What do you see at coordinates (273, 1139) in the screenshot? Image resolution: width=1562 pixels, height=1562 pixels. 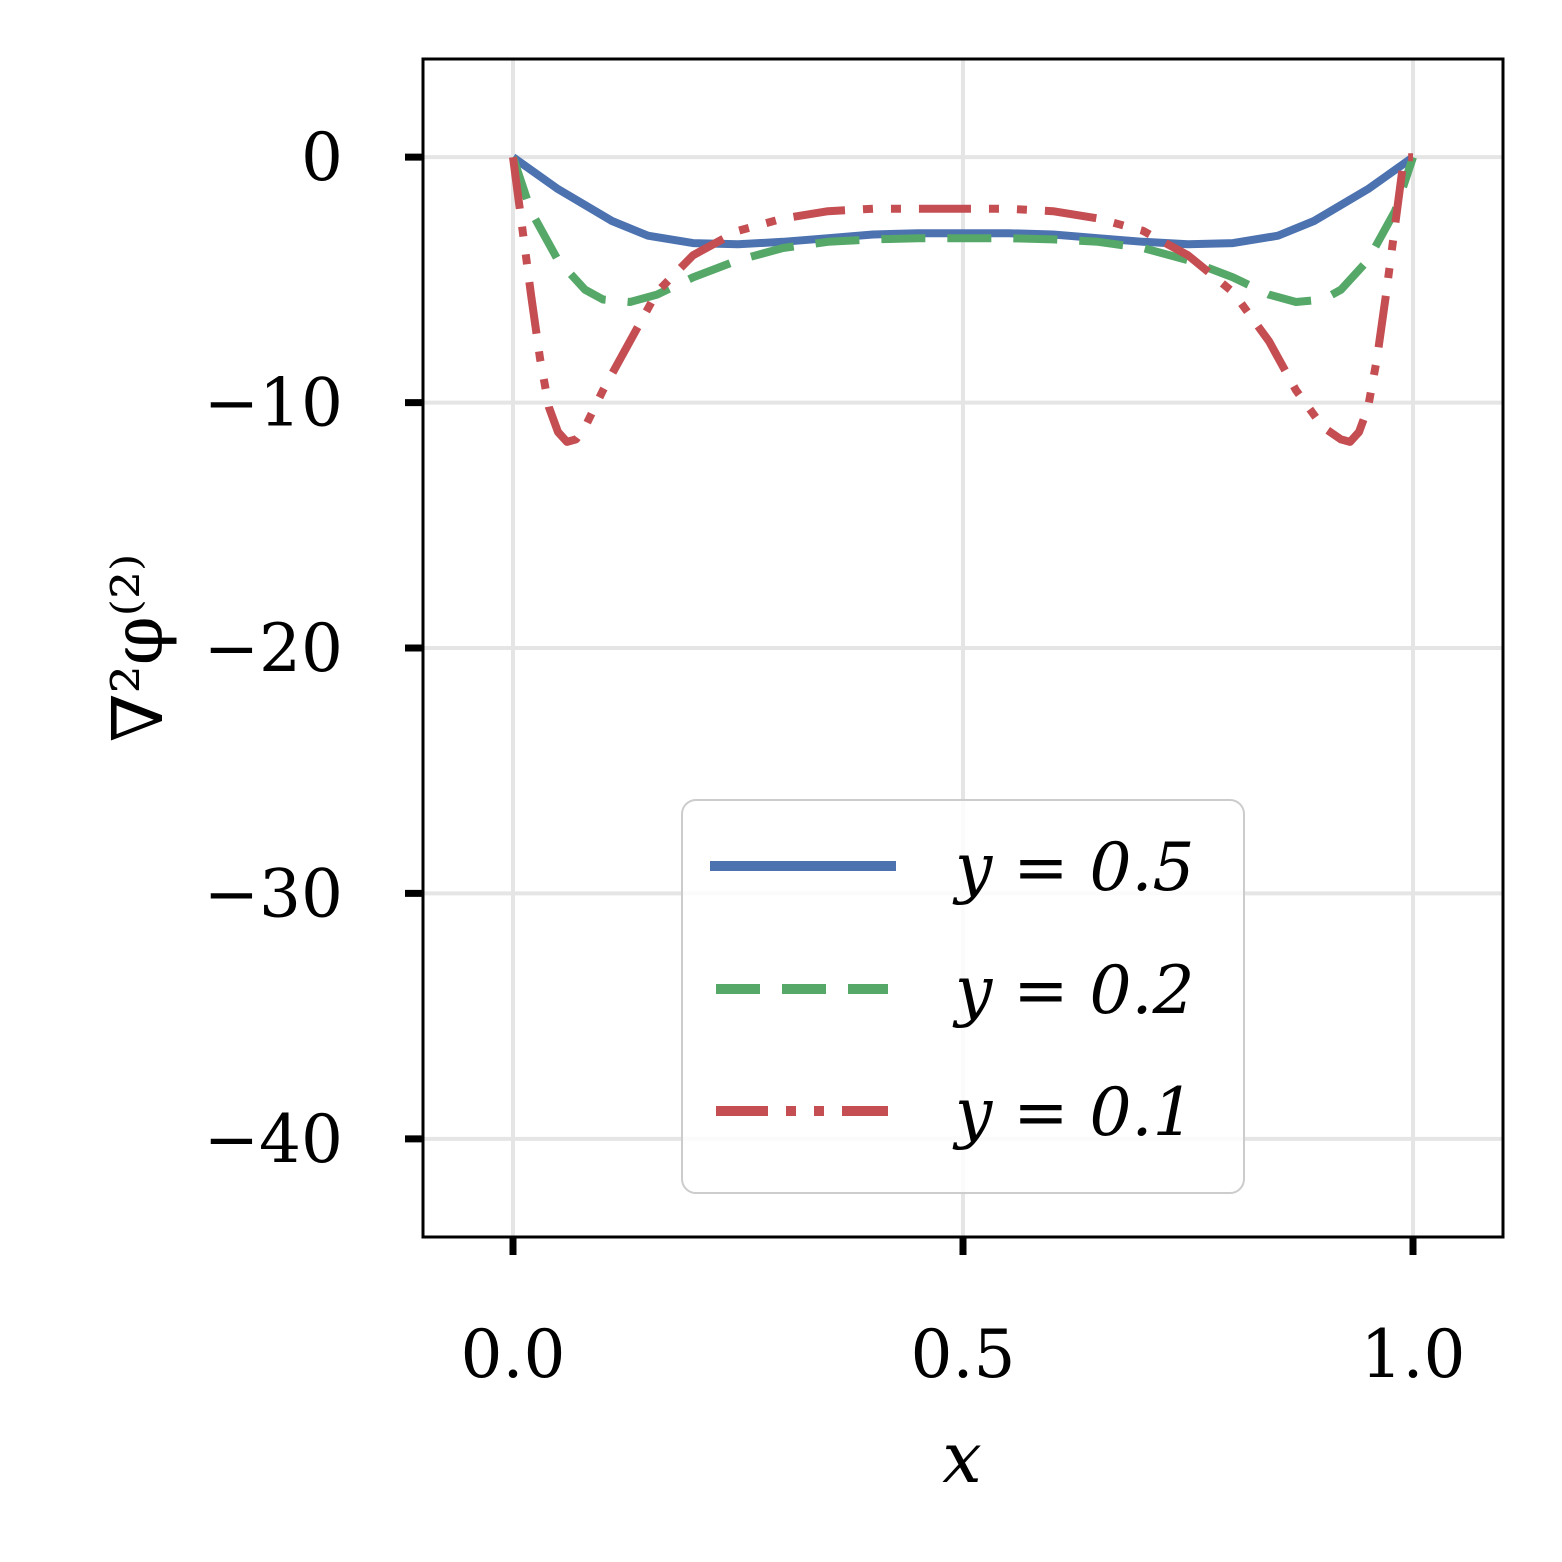 I see `y-tick-label: −40` at bounding box center [273, 1139].